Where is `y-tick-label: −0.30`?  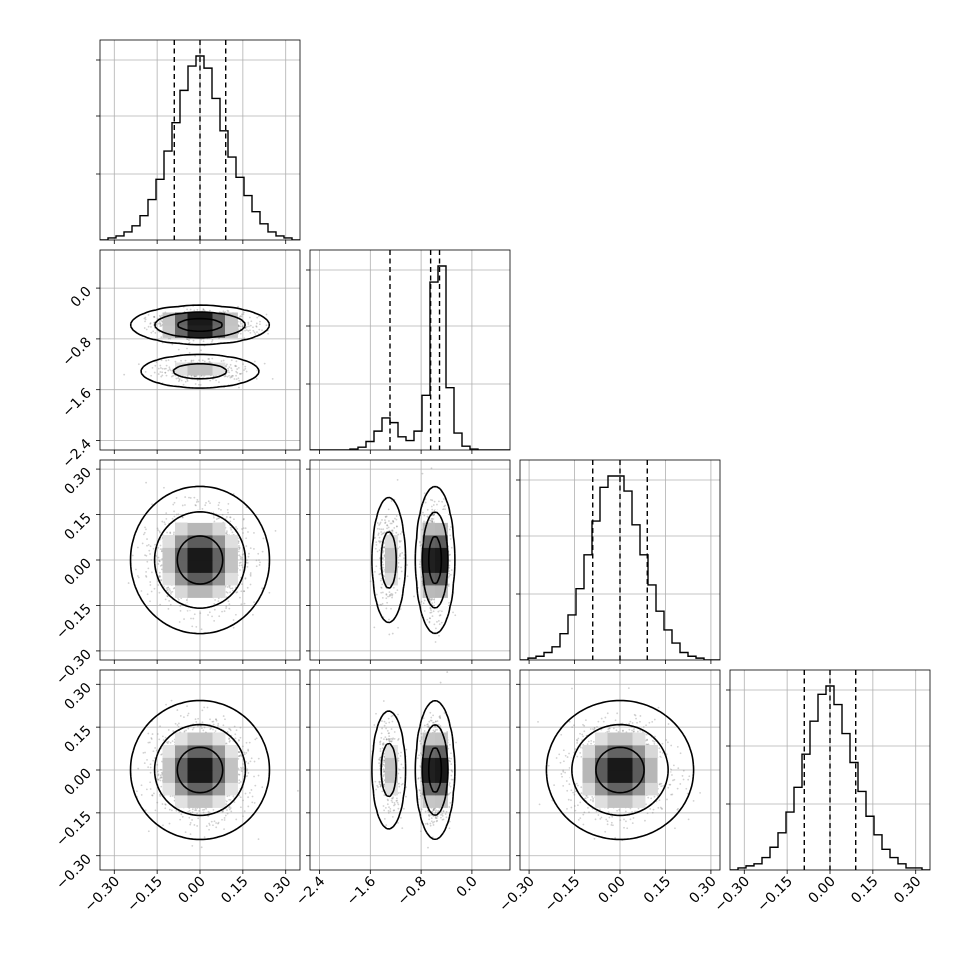 y-tick-label: −0.30 is located at coordinates (74, 872).